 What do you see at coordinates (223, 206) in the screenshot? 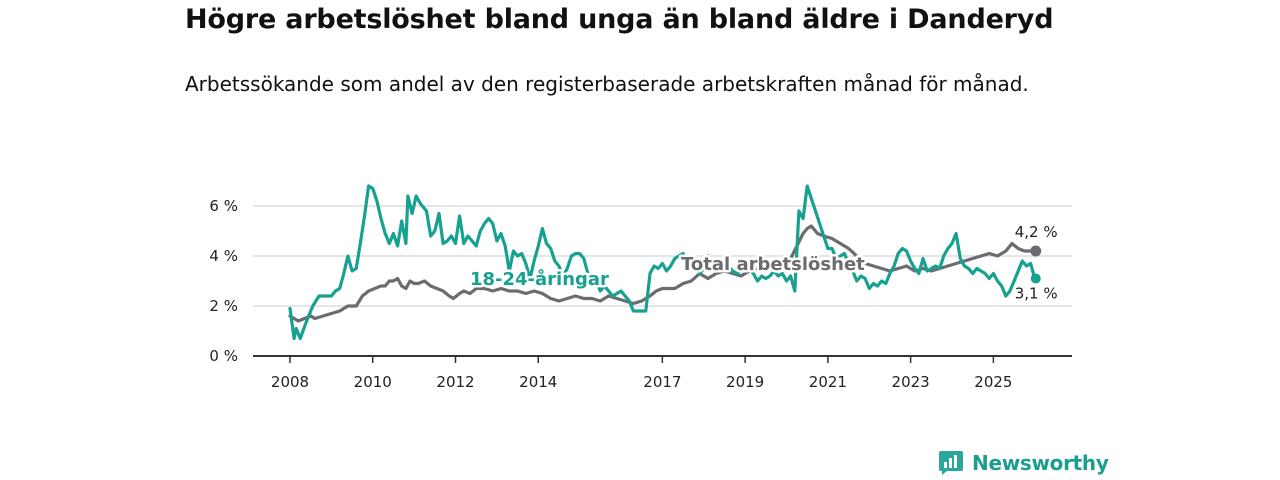
I see `y-tick-label: 6 %` at bounding box center [223, 206].